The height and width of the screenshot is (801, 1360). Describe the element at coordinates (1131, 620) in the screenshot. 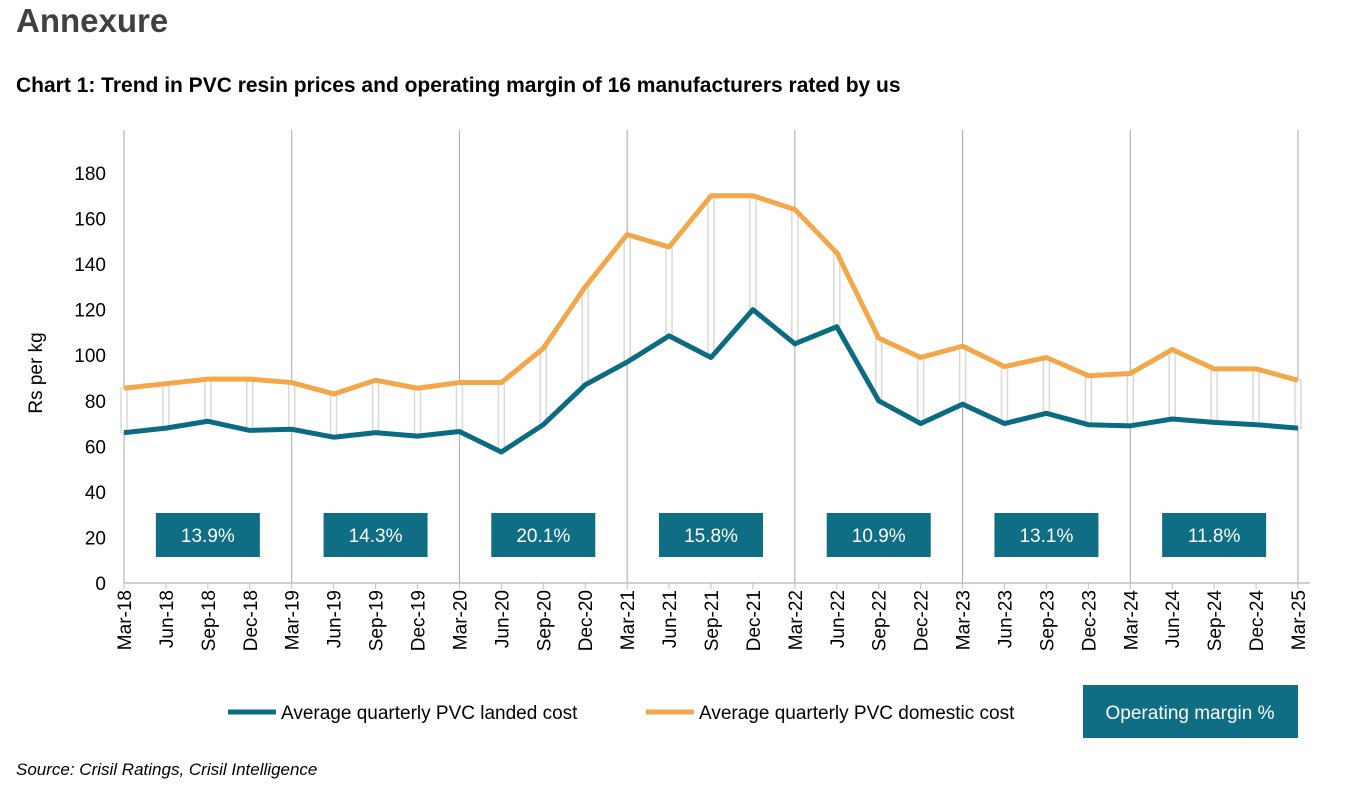

I see `x-tick-label: Mar-24` at that location.